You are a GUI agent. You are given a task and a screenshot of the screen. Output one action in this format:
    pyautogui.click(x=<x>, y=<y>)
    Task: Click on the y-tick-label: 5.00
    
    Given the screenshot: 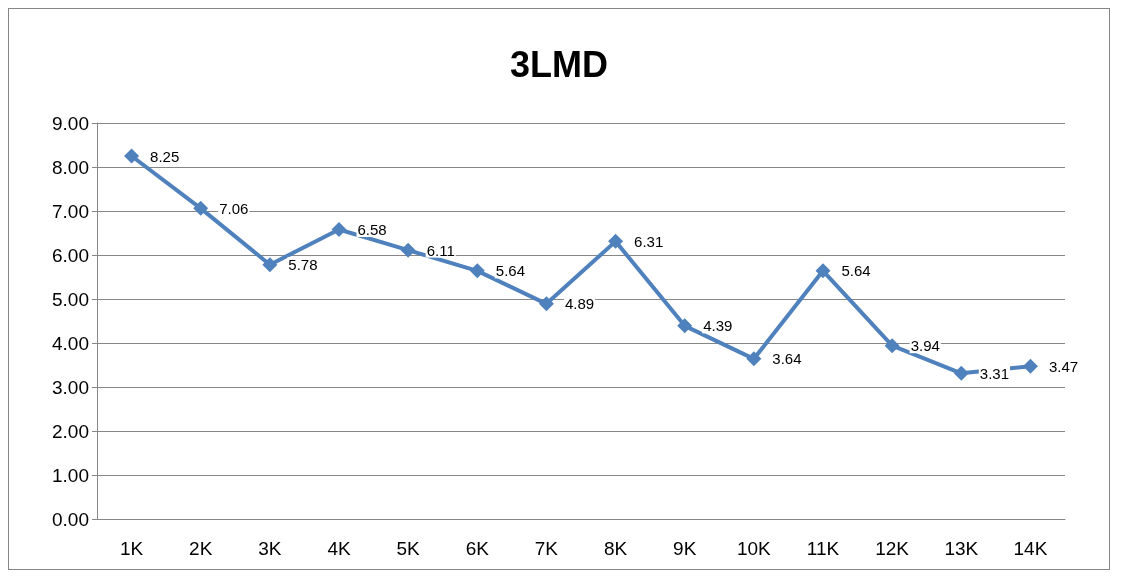 What is the action you would take?
    pyautogui.click(x=70, y=299)
    